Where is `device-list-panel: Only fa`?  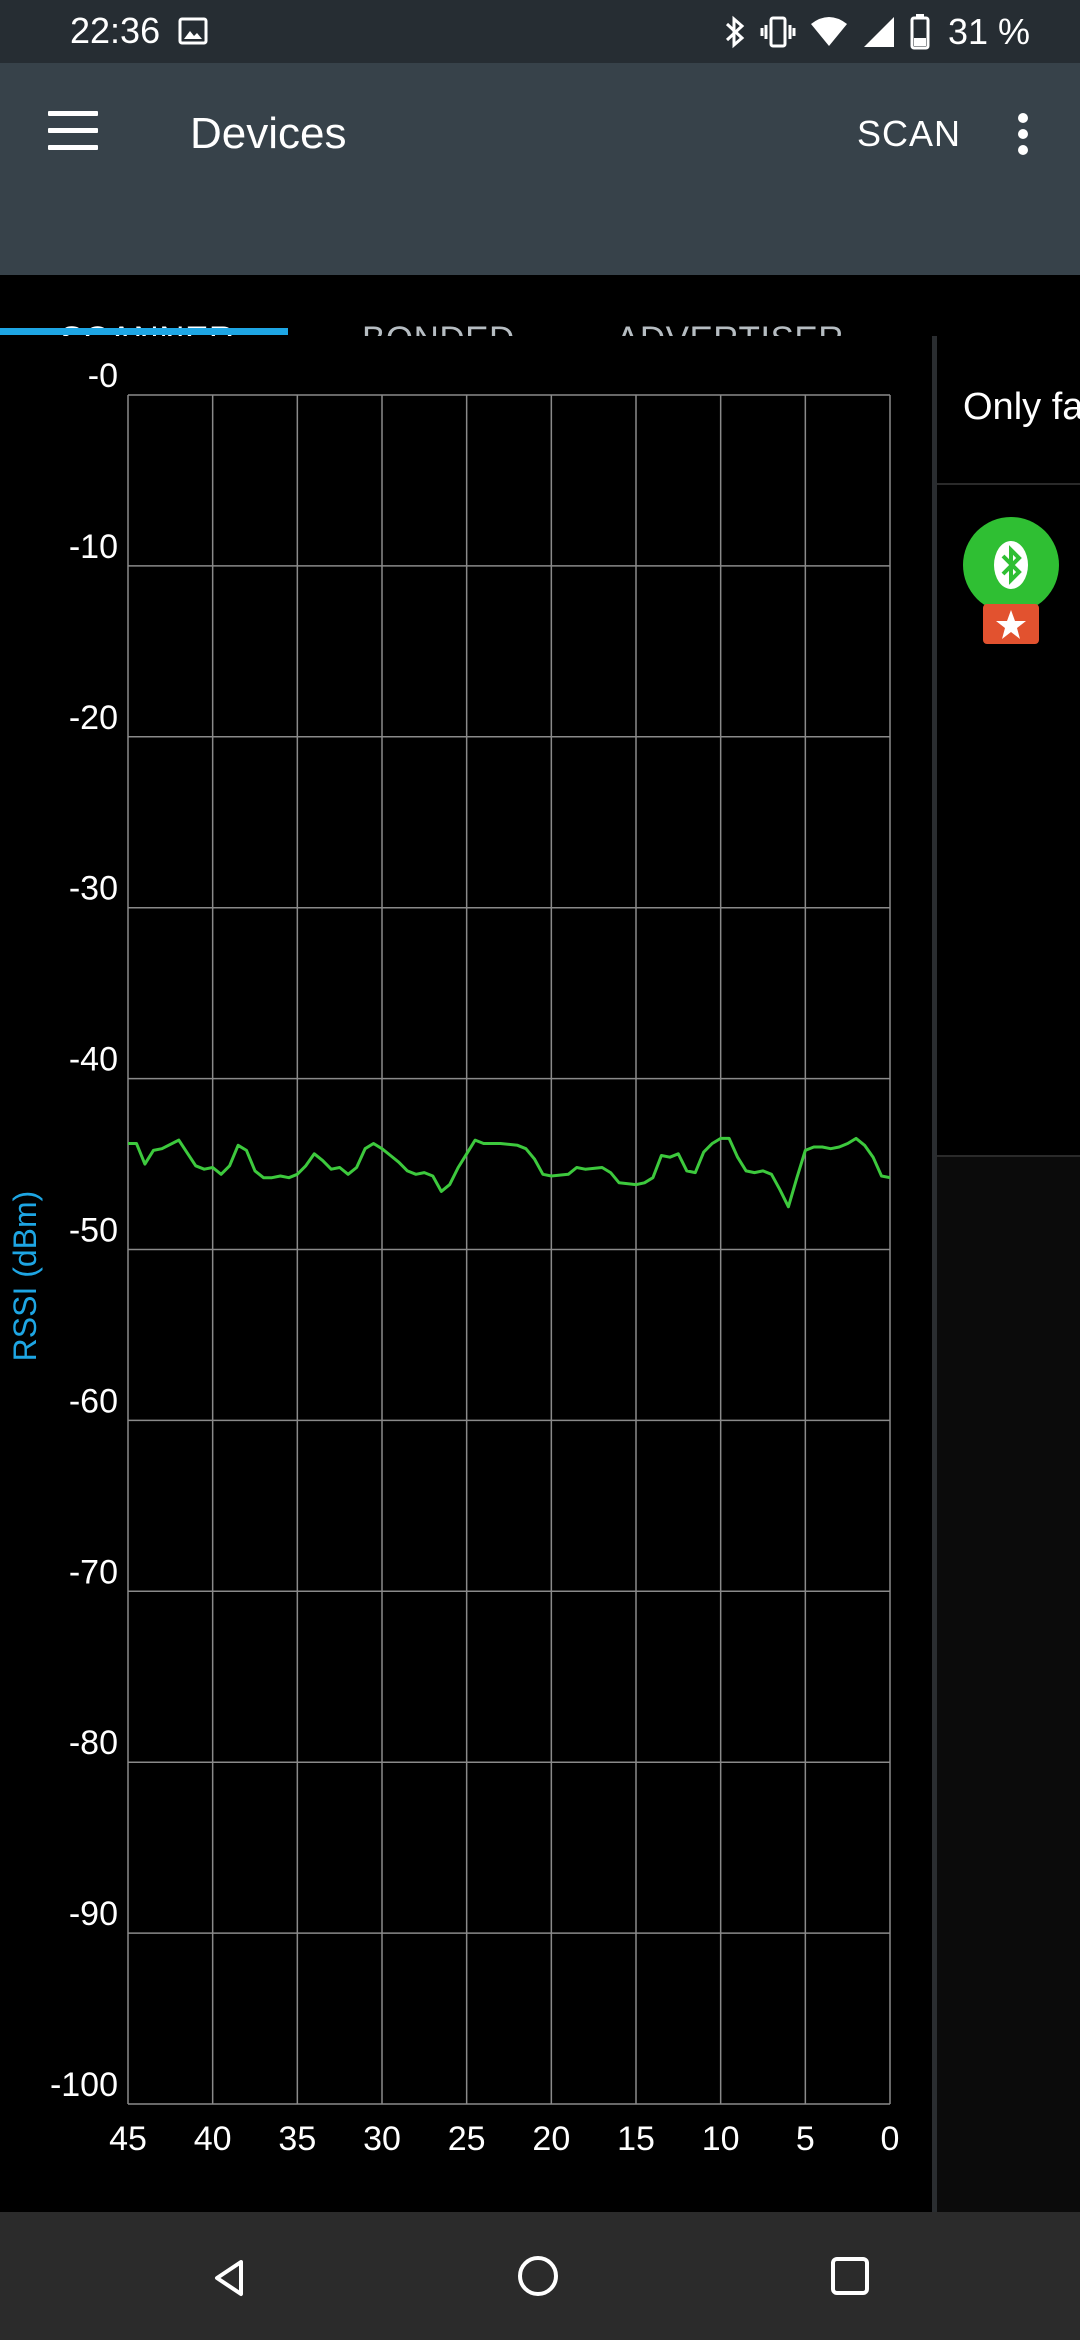
device-list-panel: Only fa is located at coordinates (1008, 1274).